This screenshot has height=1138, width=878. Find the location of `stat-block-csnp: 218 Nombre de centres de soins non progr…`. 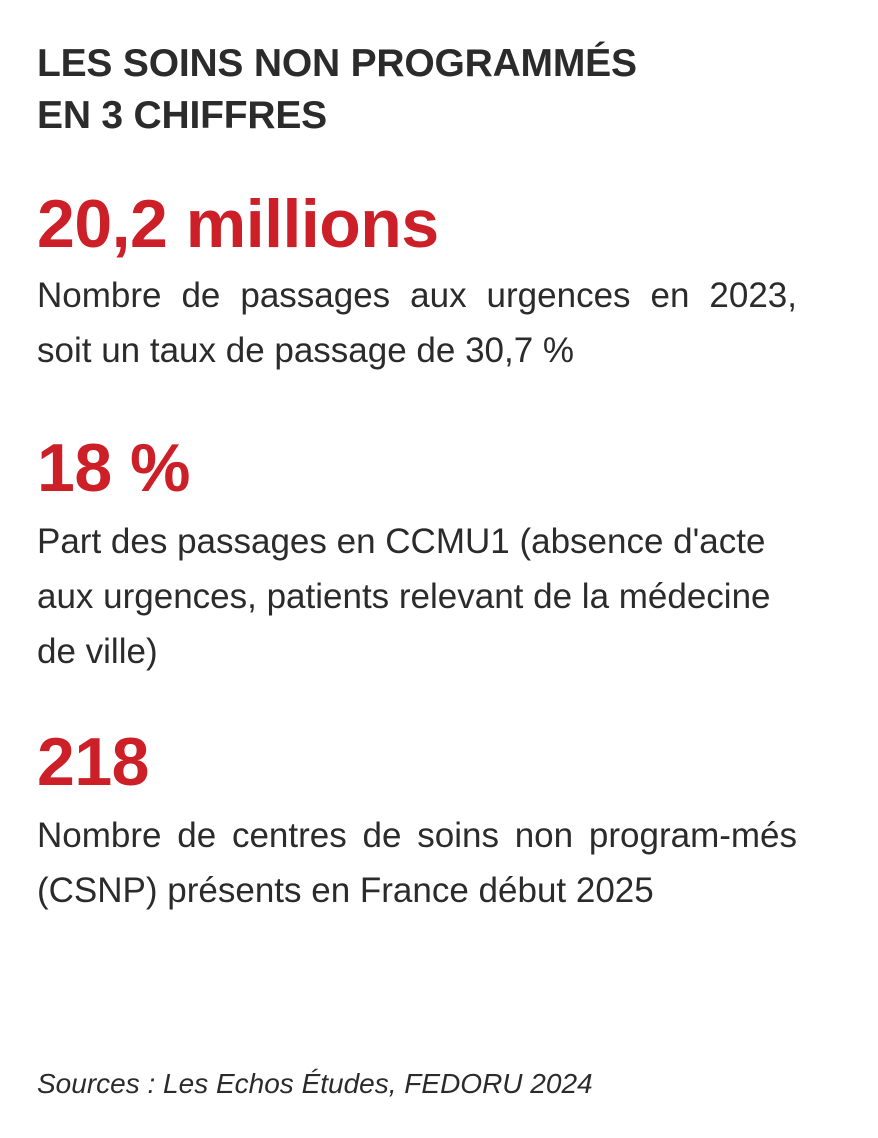

stat-block-csnp: 218 Nombre de centres de soins non progr… is located at coordinates (417, 821).